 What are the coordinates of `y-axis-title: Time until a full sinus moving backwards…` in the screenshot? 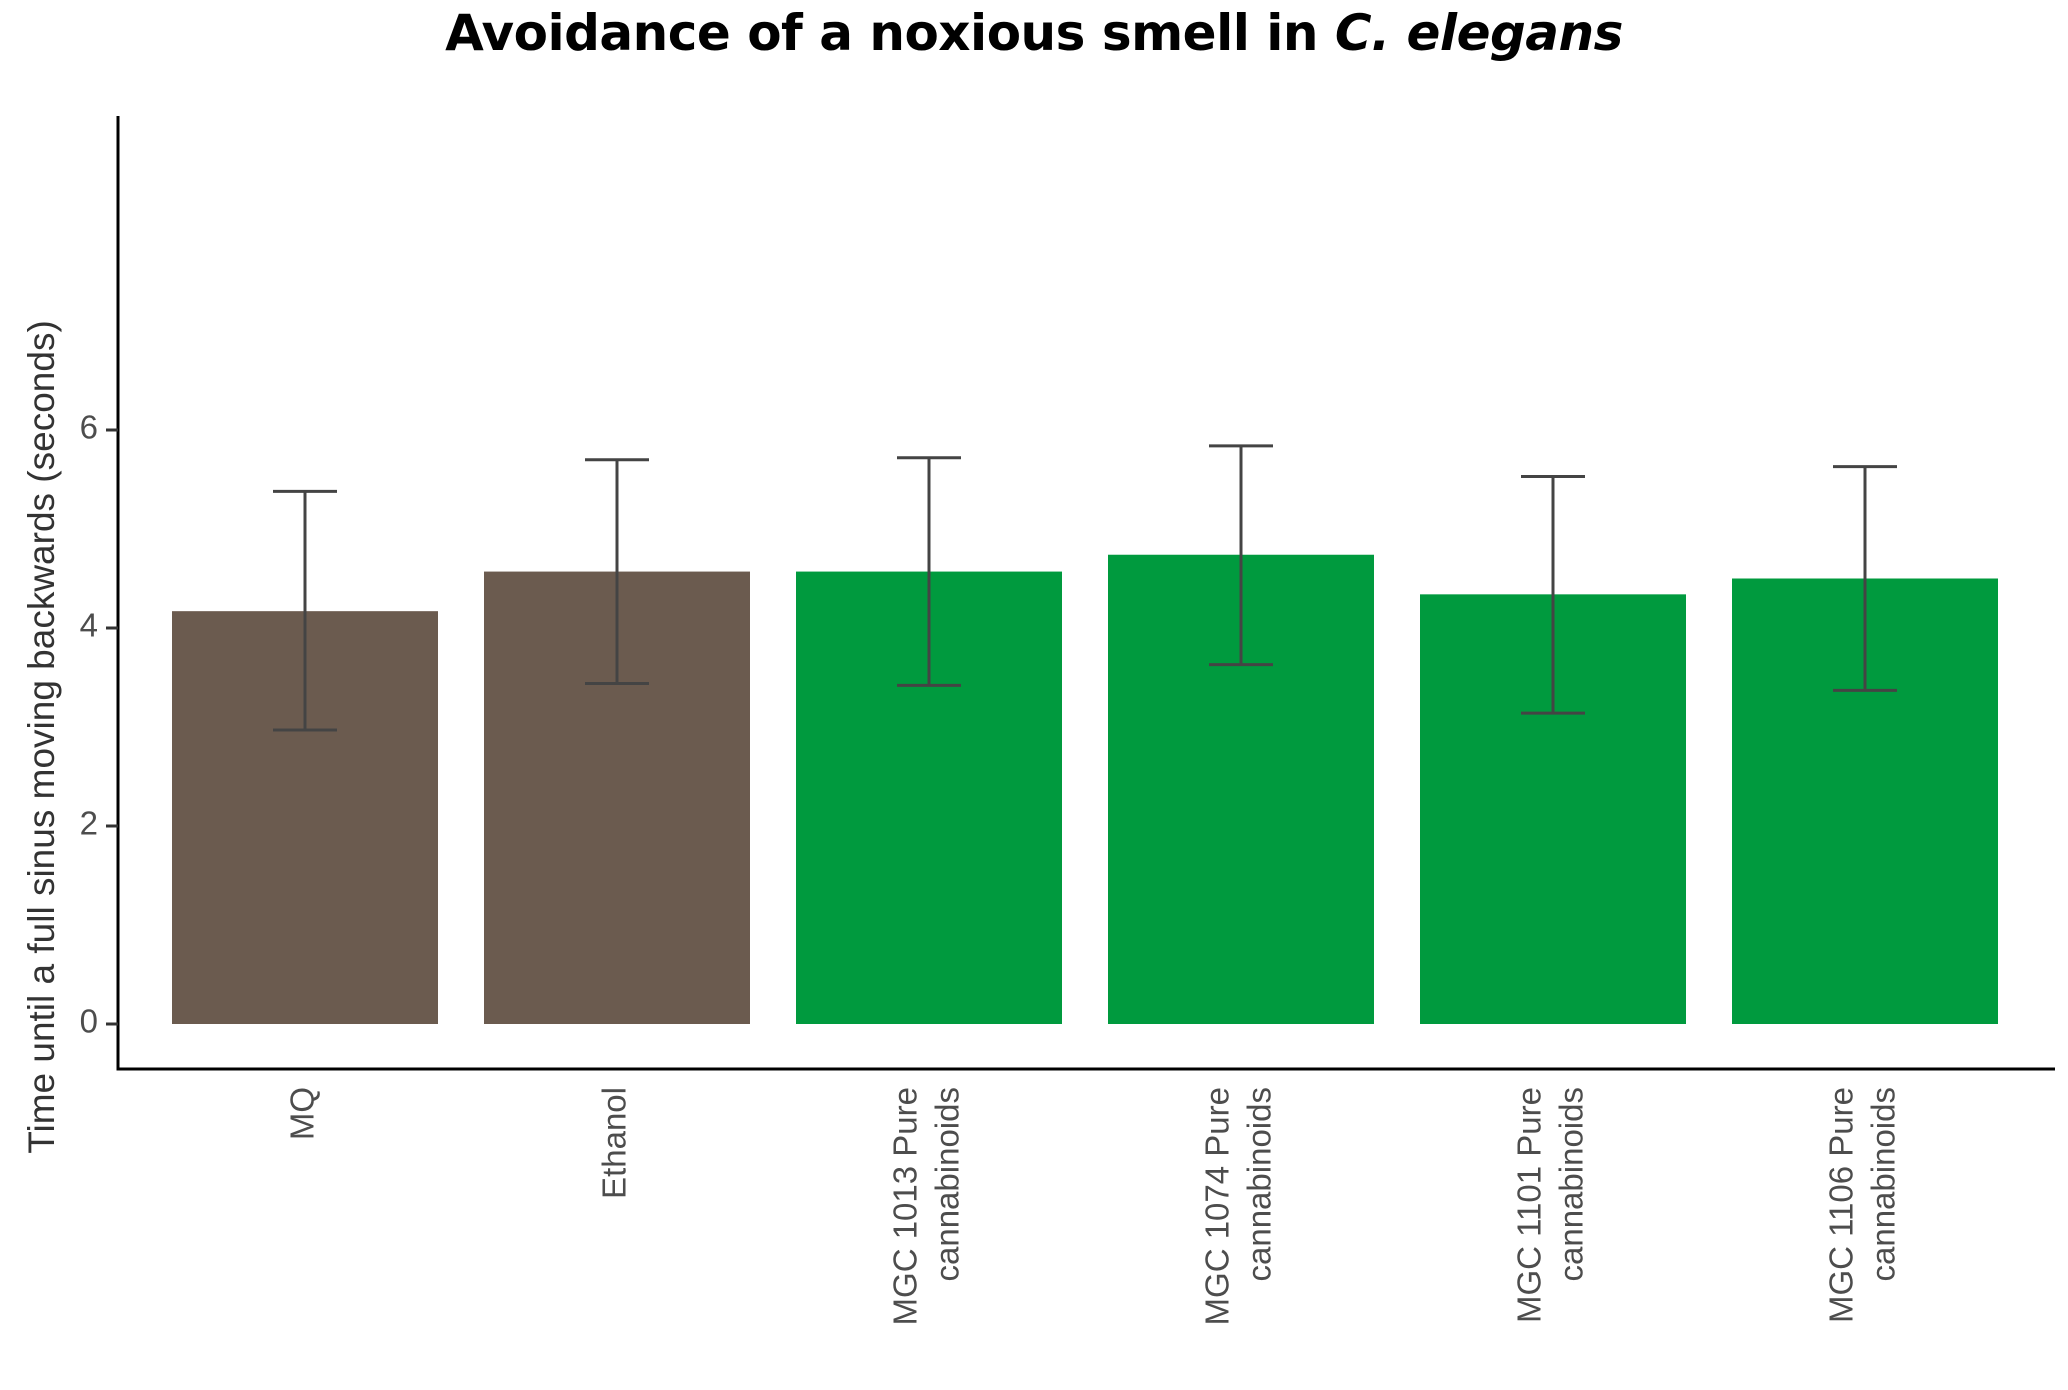 It's located at (41, 737).